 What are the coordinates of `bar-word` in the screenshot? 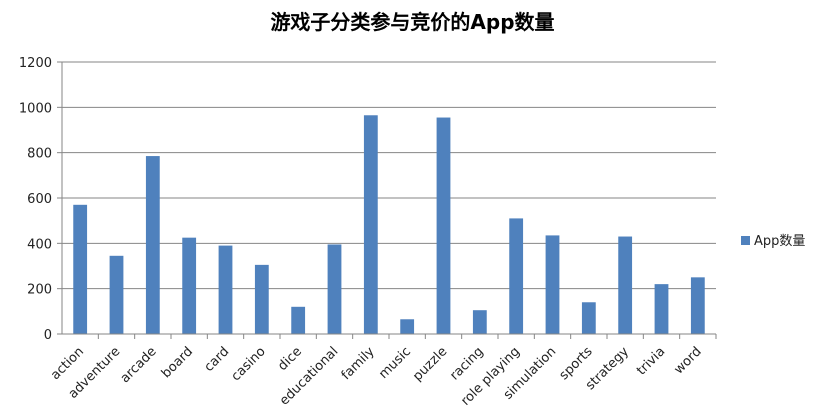 It's located at (697, 305).